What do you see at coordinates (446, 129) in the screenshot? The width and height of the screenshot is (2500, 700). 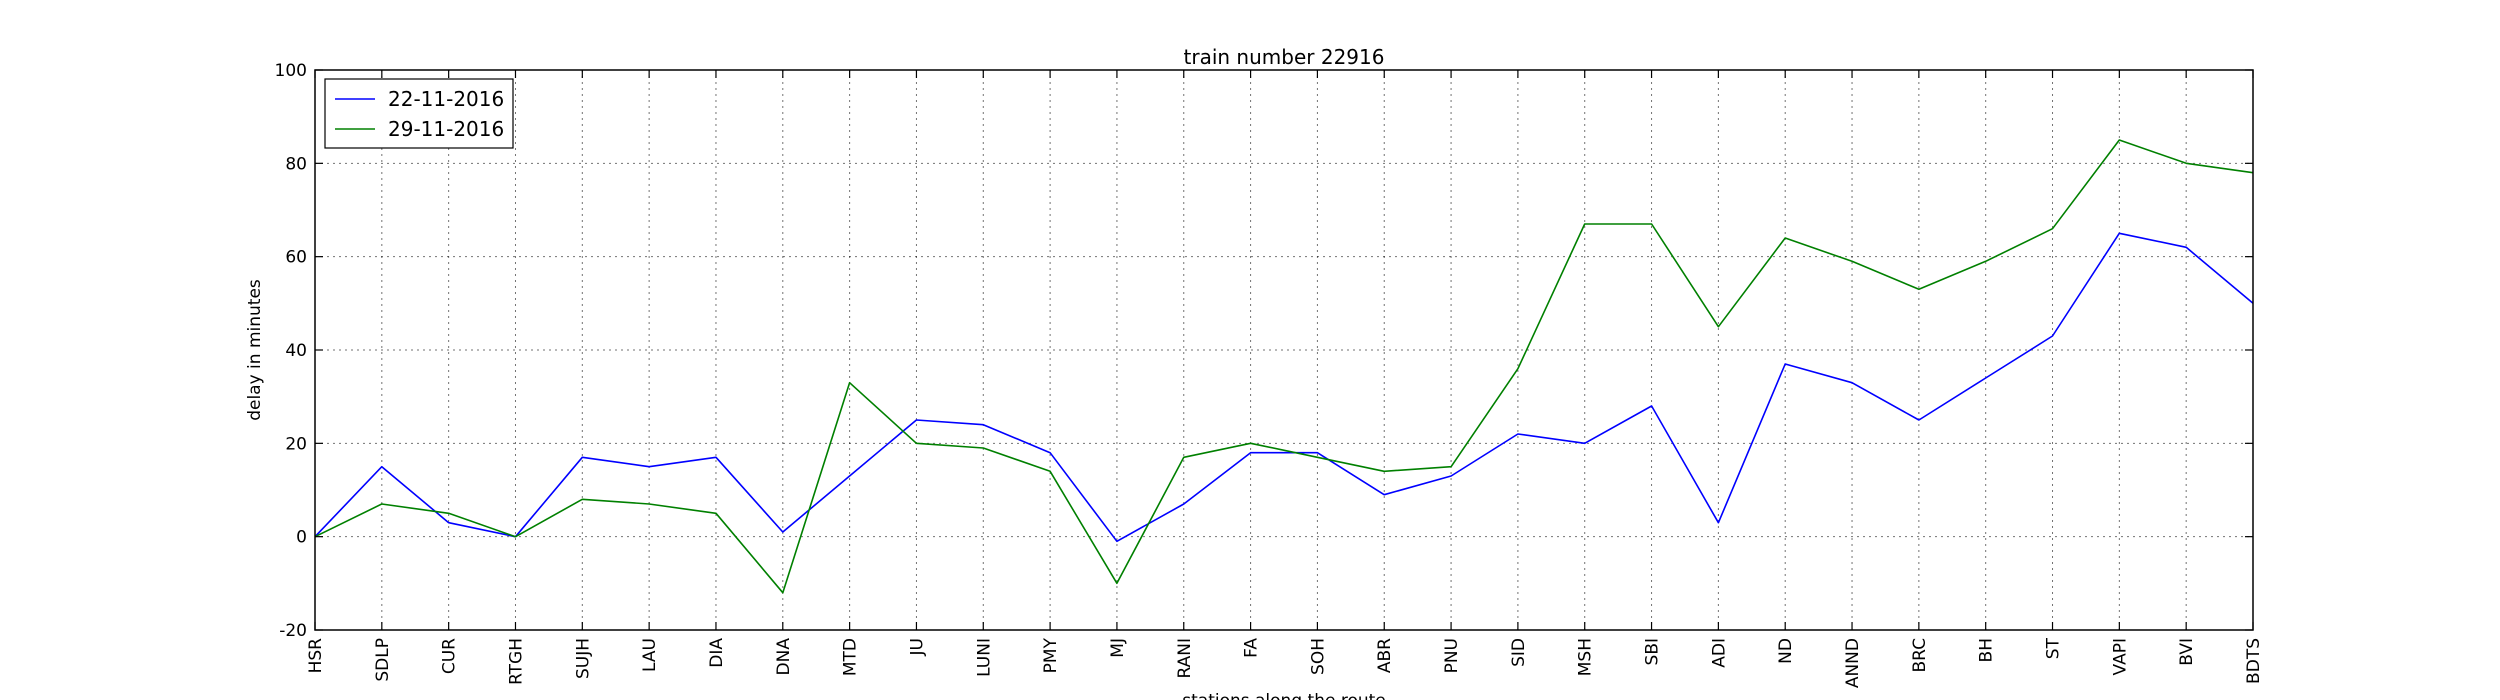 I see `legend-label: 29-11-2016` at bounding box center [446, 129].